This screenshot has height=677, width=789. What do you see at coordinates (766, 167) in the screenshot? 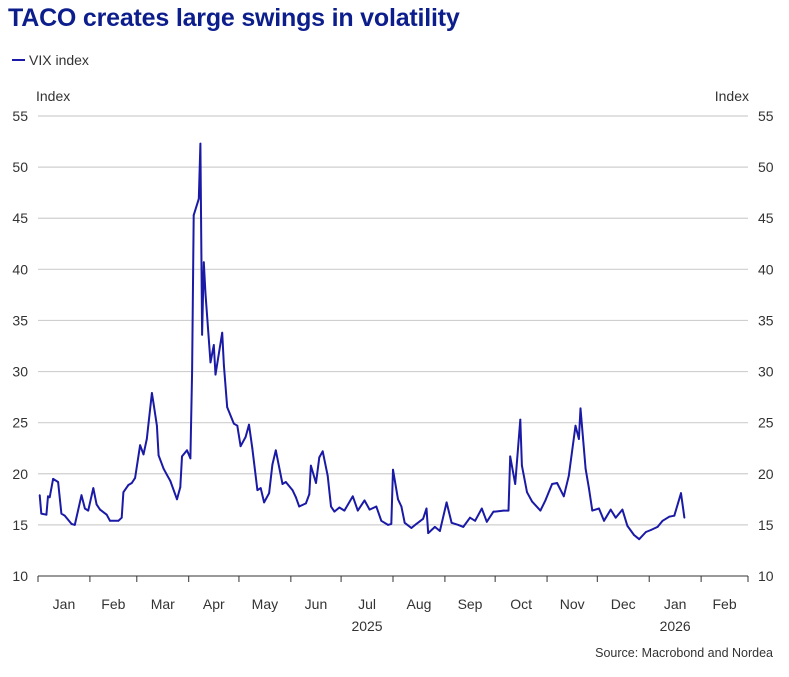
I see `y-tick-label-right: 50` at bounding box center [766, 167].